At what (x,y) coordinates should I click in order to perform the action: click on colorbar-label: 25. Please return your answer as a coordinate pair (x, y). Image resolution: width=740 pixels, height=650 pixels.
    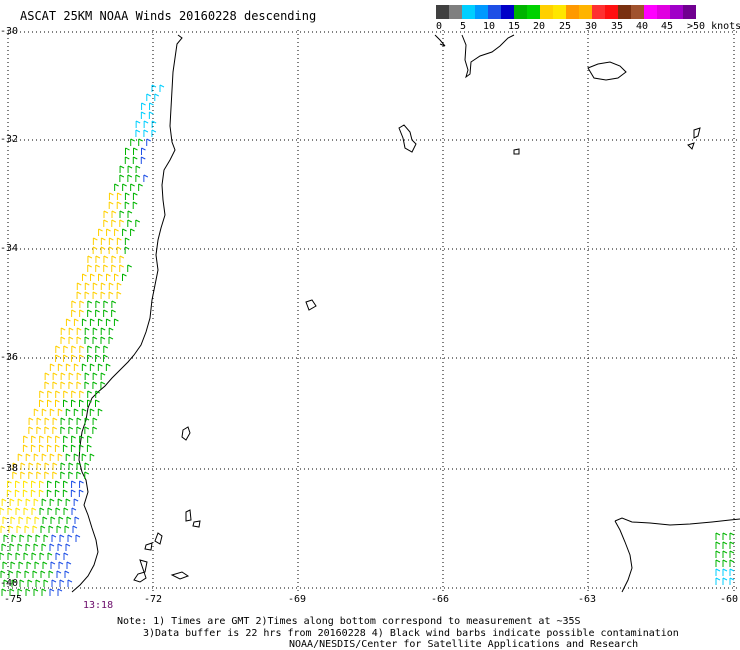
    Looking at the image, I should click on (565, 26).